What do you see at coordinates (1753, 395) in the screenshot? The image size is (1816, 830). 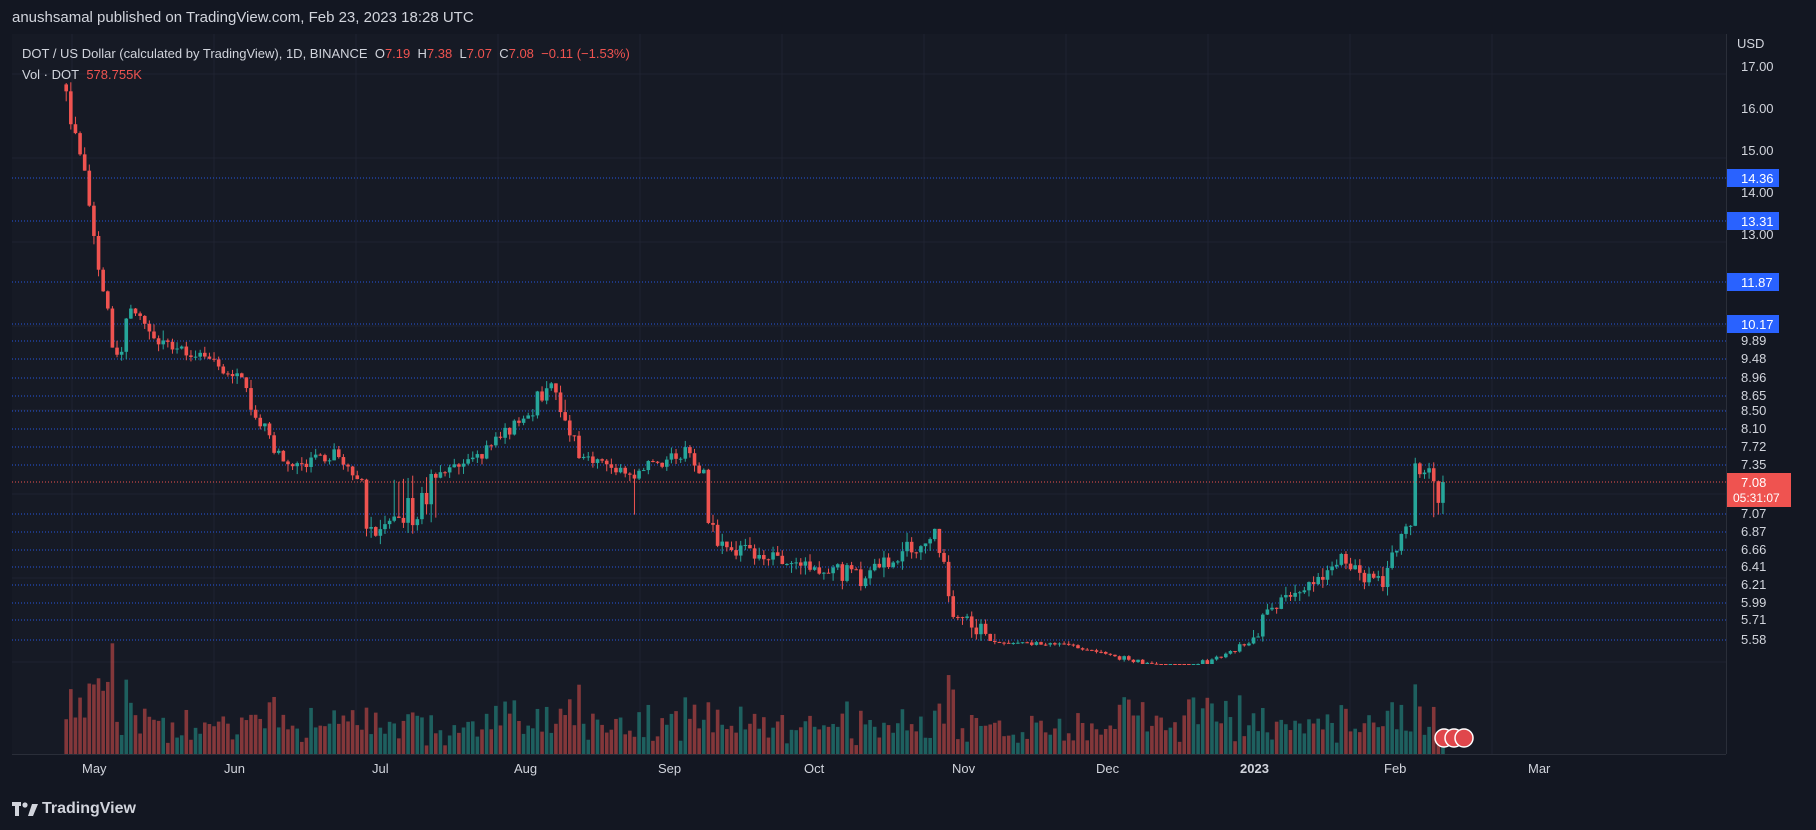 I see `price-tick-label: 8.65` at bounding box center [1753, 395].